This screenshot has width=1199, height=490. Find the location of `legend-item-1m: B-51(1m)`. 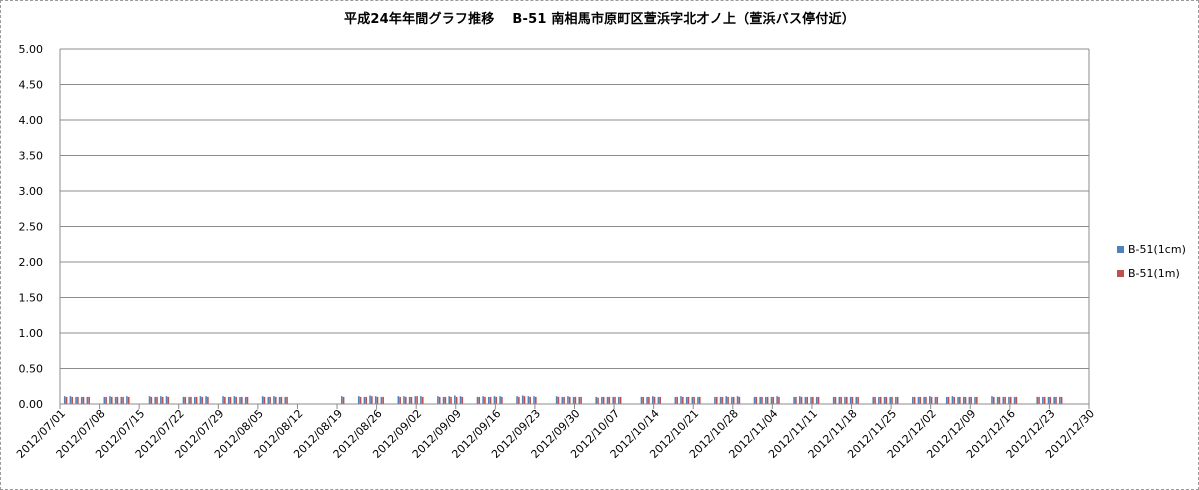

legend-item-1m: B-51(1m) is located at coordinates (1148, 273).